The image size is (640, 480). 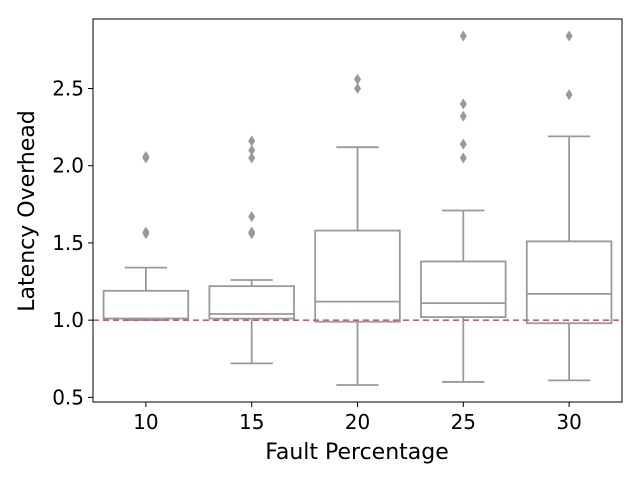 What do you see at coordinates (357, 422) in the screenshot?
I see `x-tick-label: 20` at bounding box center [357, 422].